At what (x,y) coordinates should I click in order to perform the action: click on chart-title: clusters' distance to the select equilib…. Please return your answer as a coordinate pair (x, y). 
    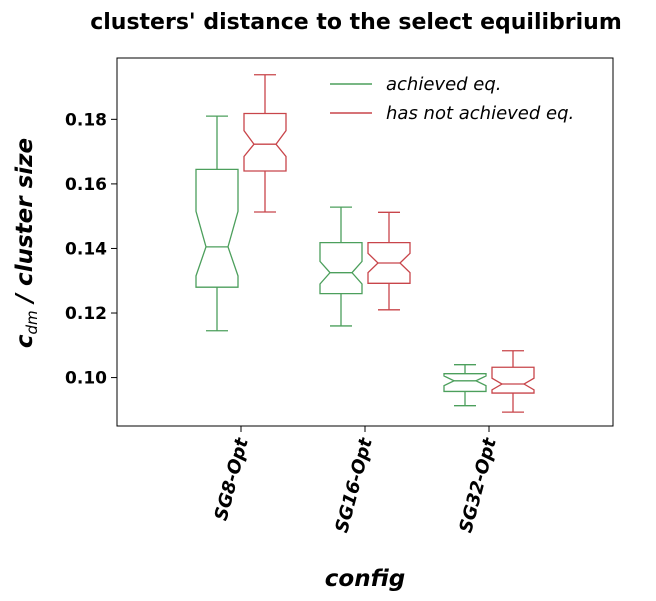
    Looking at the image, I should click on (356, 22).